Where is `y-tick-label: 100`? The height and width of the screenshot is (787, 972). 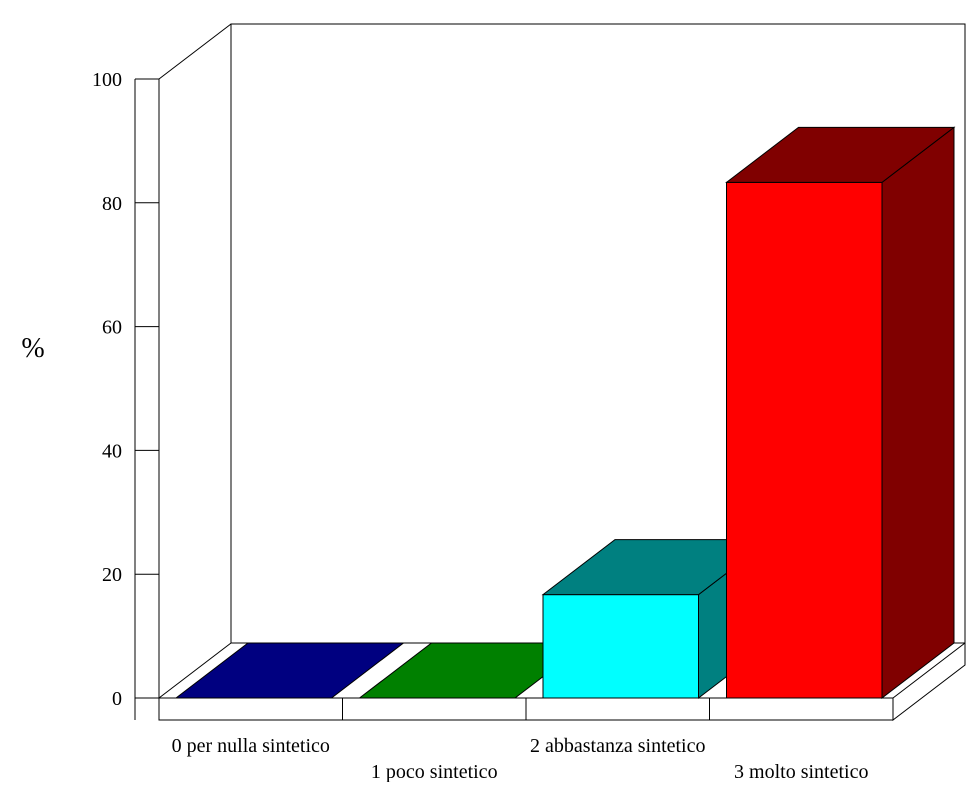
y-tick-label: 100 is located at coordinates (107, 80).